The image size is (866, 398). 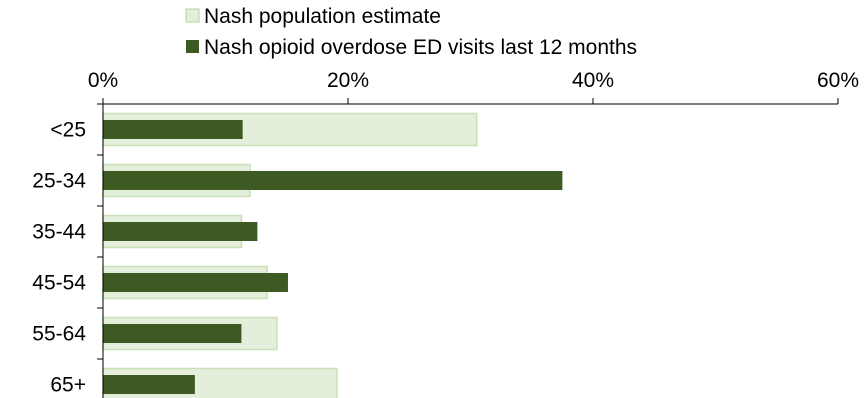 I want to click on y-category-label: 55-64, so click(x=59, y=334).